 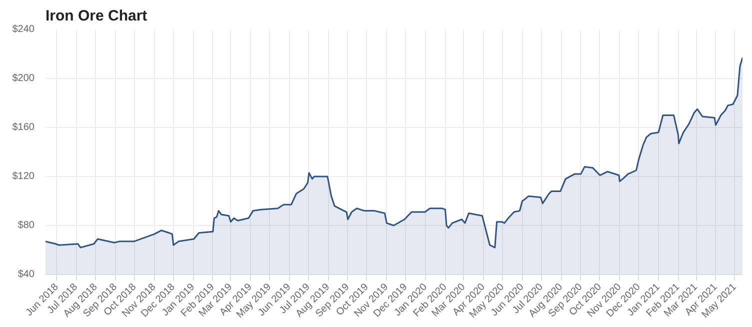 I want to click on y-tick-label: $120, so click(x=23, y=176).